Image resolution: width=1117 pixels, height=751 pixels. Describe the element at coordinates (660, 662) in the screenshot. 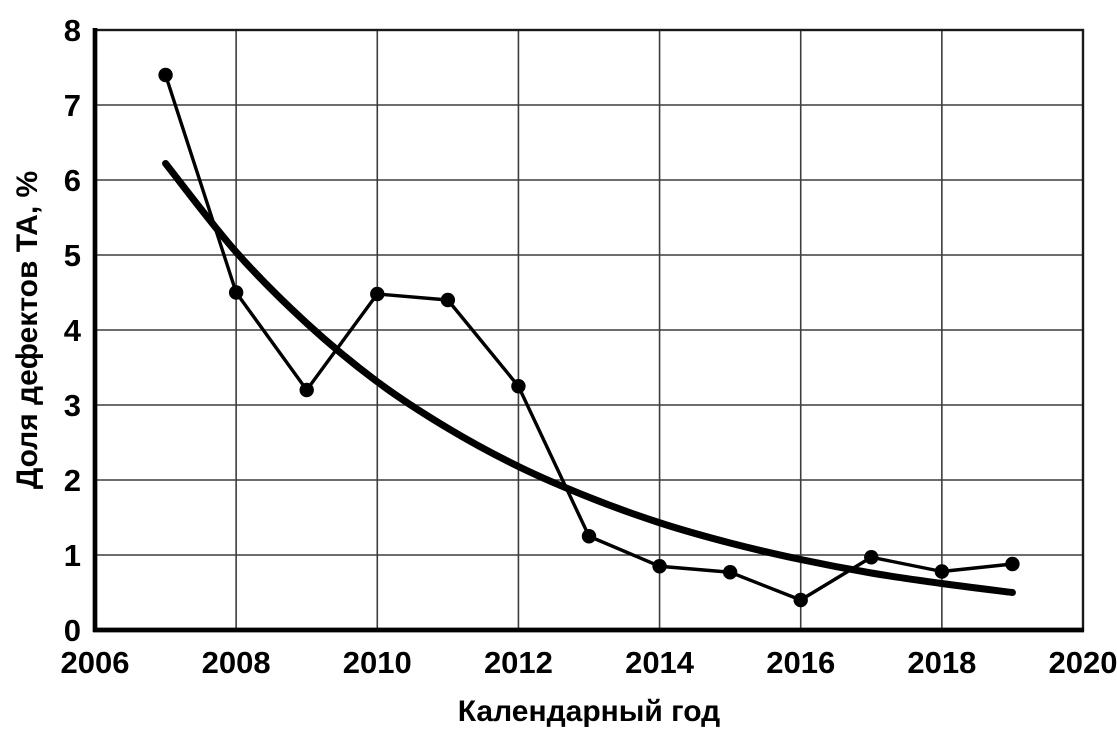

I see `x-tick-label: 2014` at that location.